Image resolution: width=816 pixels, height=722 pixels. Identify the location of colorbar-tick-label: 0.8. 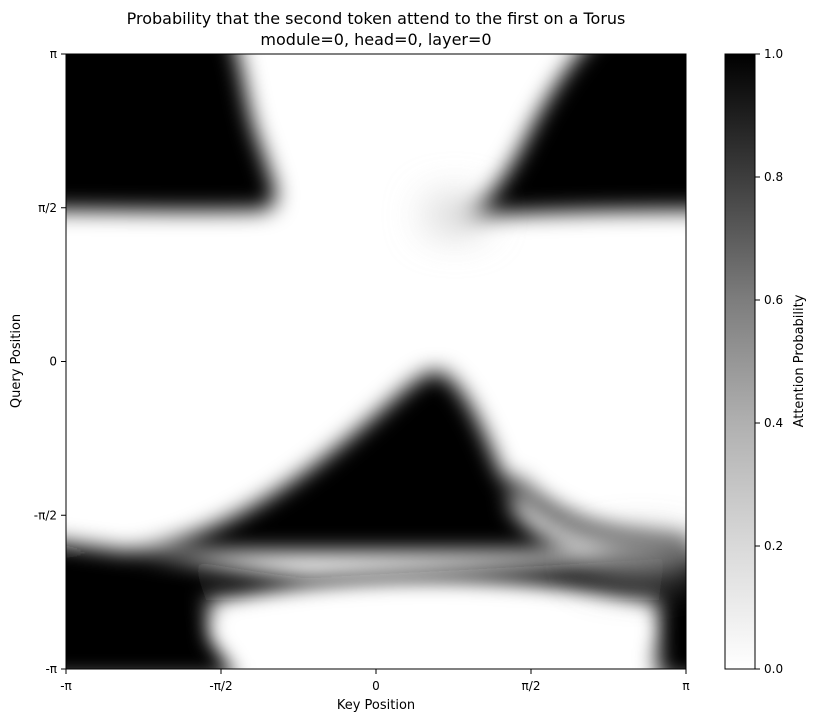
(773, 177).